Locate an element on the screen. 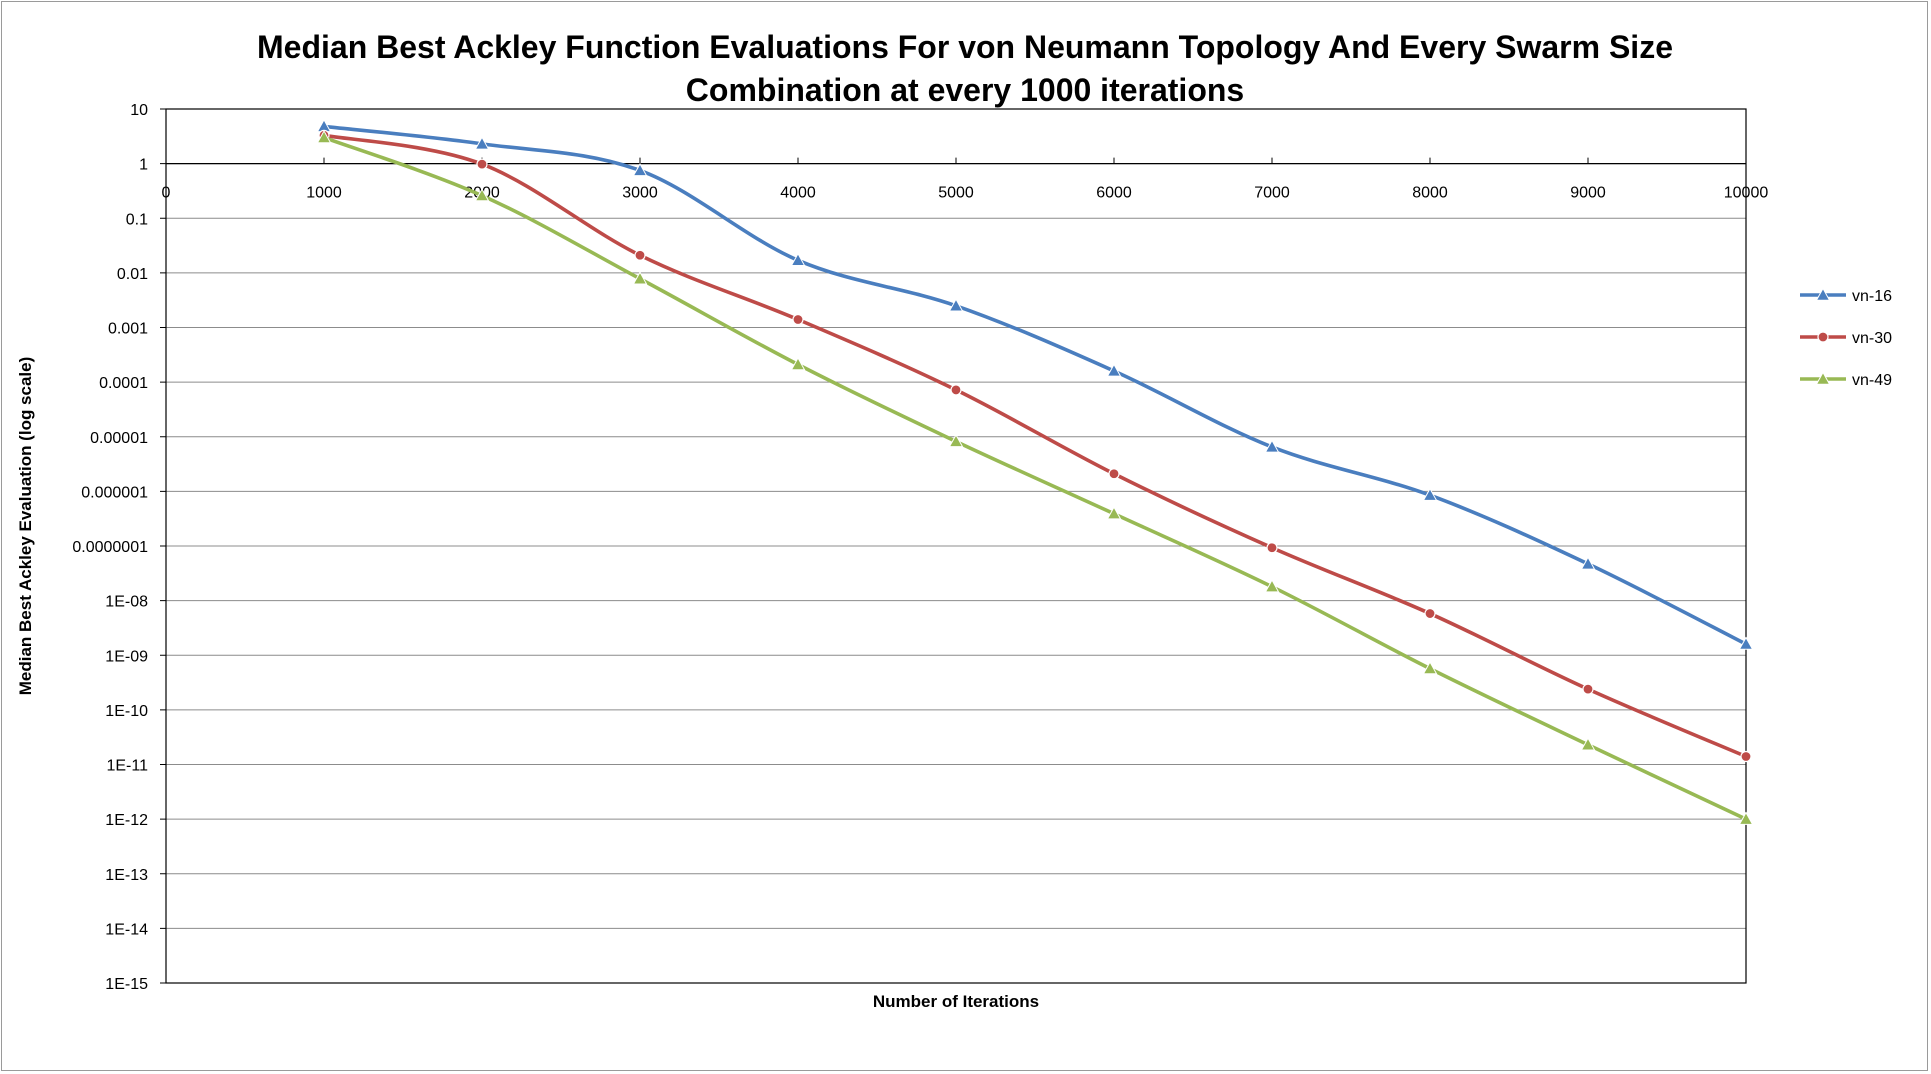 This screenshot has height=1074, width=1931. y-tick-label: 1E-08 is located at coordinates (126, 602).